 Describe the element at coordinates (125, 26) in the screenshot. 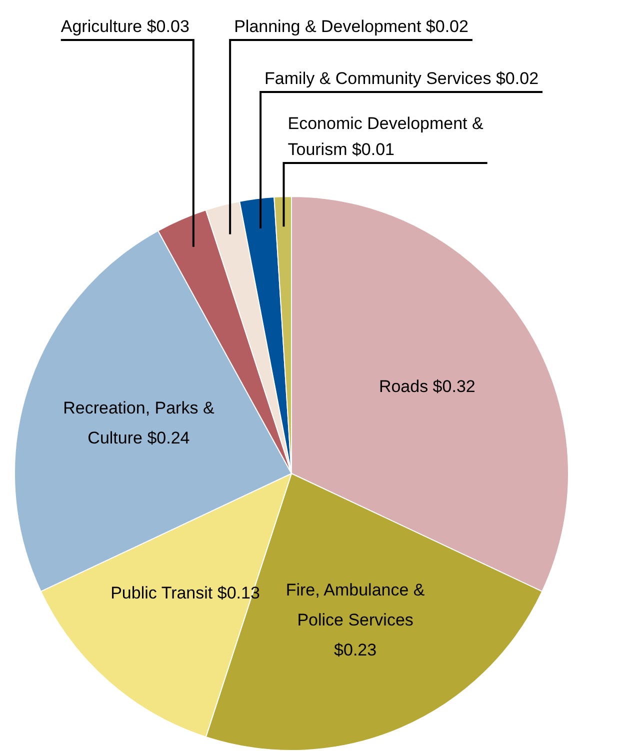

I see `slice-label: Agriculture $0.03` at that location.